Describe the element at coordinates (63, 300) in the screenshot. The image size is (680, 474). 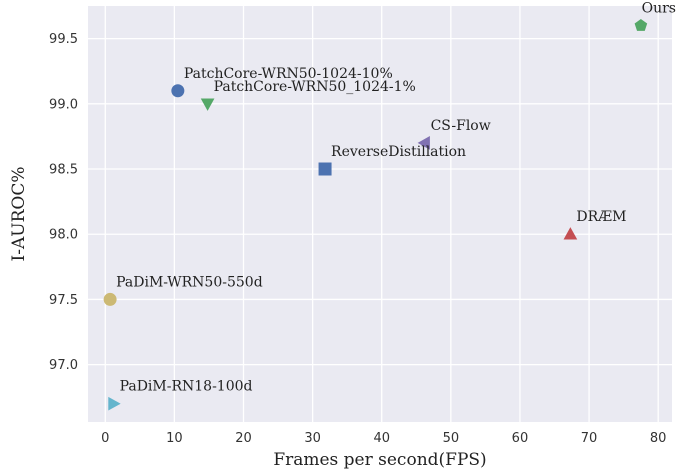
I see `y-tick-97.5: 97.5` at that location.